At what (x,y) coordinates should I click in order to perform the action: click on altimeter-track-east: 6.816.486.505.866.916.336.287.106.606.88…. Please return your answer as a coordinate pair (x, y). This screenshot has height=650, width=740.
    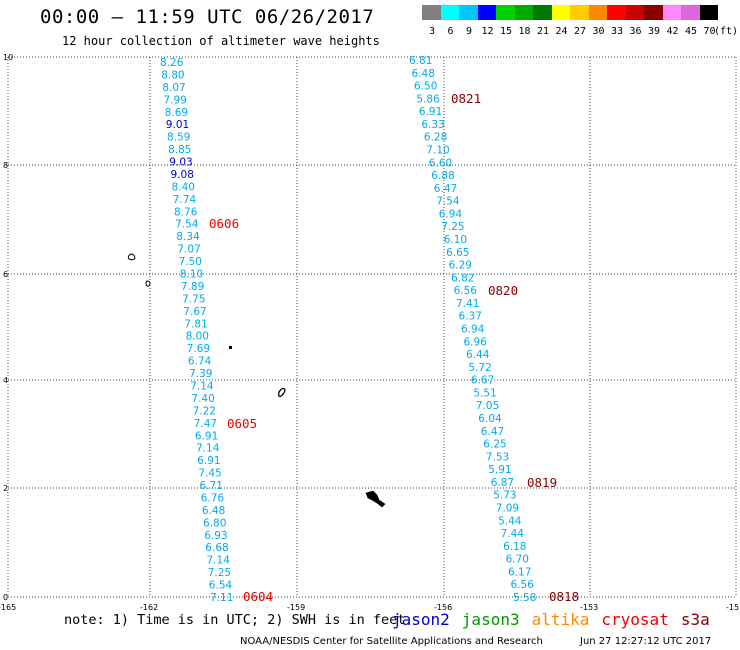
    Looking at the image, I should click on (472, 329).